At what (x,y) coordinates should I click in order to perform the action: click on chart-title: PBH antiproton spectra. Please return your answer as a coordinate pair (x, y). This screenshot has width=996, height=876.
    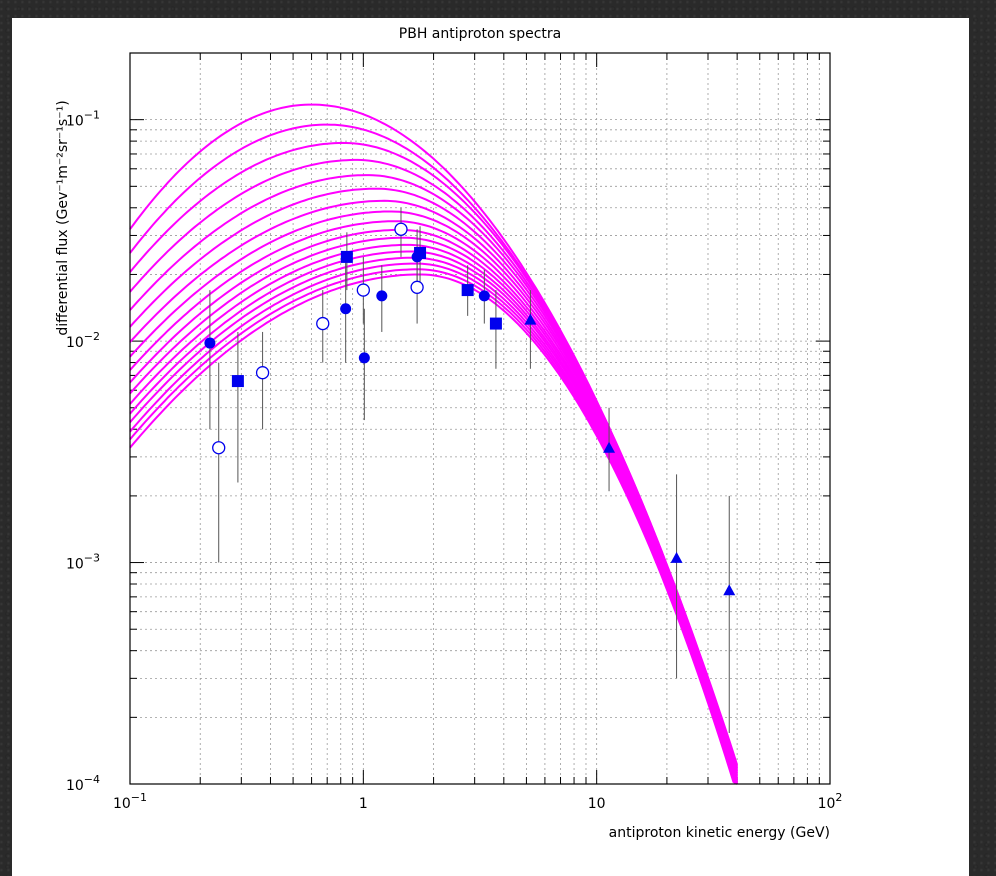
    Looking at the image, I should click on (480, 34).